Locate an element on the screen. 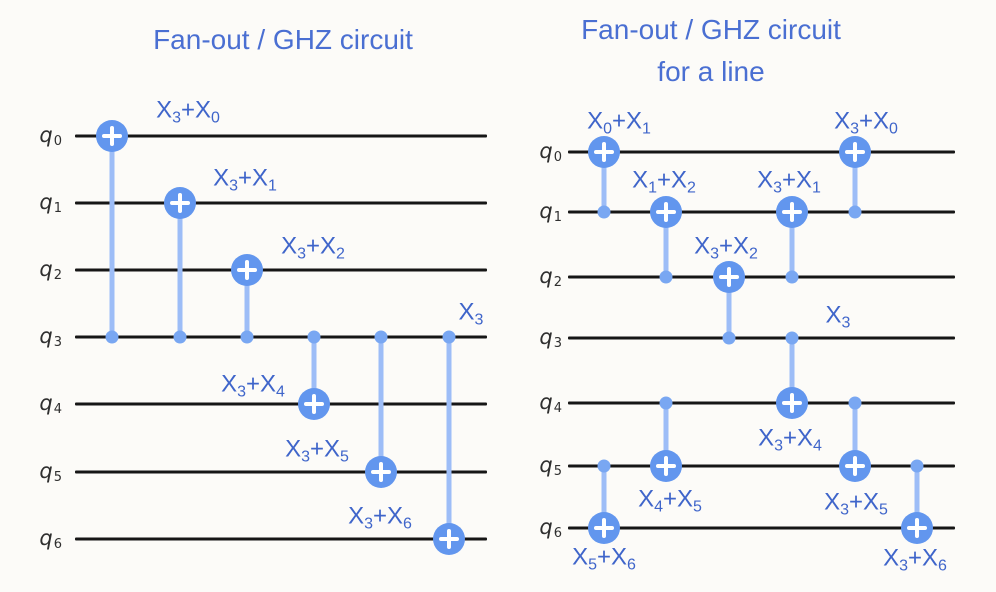 The width and height of the screenshot is (996, 592). gate-label: X3+X0 is located at coordinates (866, 123).